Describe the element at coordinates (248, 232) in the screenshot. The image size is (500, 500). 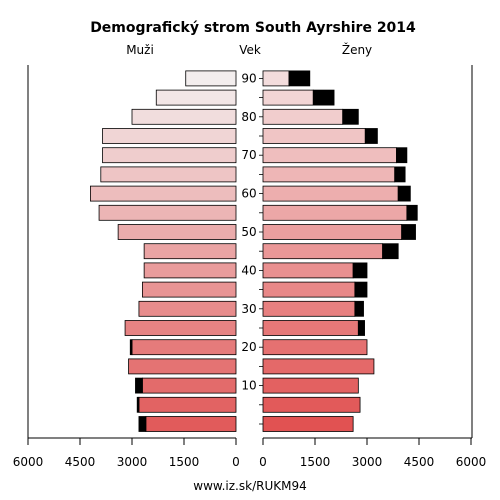
I see `age-tick-label: 50` at that location.